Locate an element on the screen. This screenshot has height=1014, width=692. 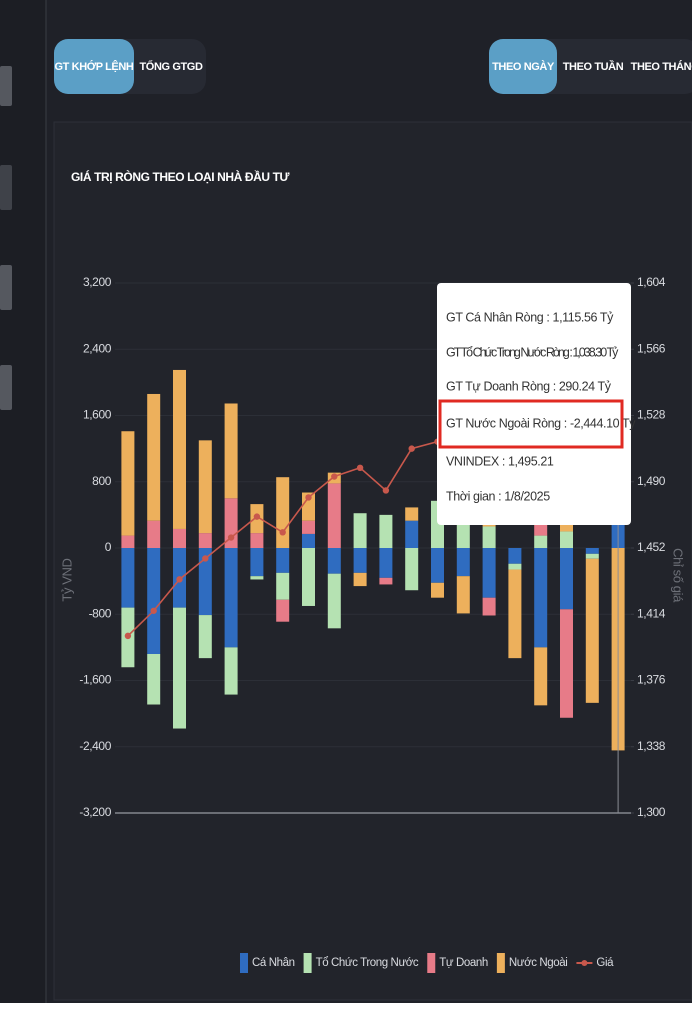
legend-label: Tự Doanh is located at coordinates (463, 963).